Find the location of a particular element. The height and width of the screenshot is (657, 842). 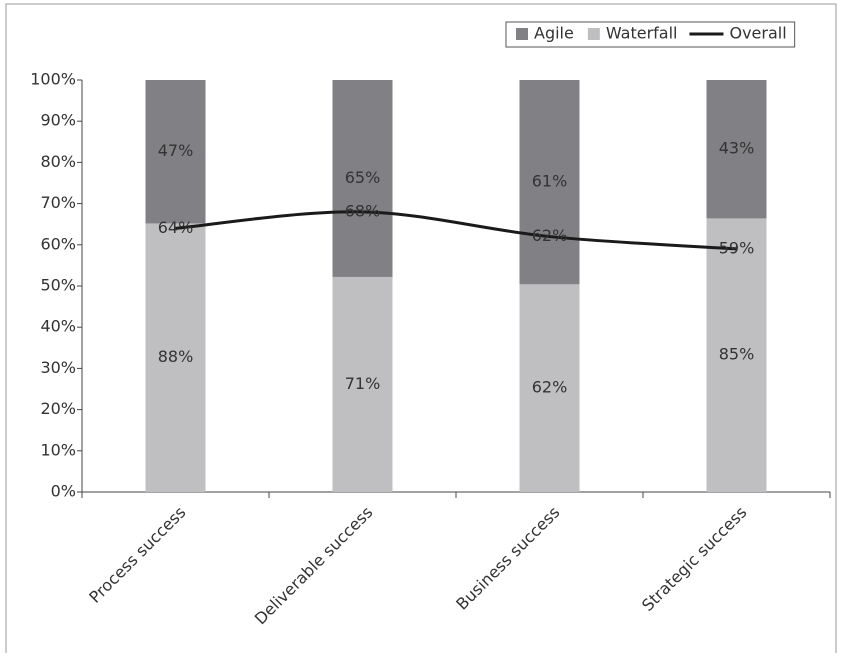

data-label: 61% is located at coordinates (550, 181).